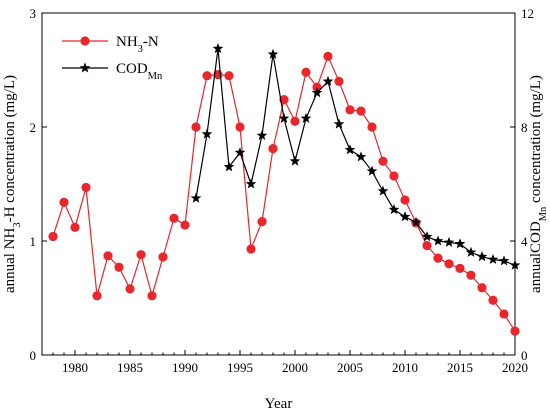 The image size is (550, 416). Describe the element at coordinates (240, 367) in the screenshot. I see `x-tick-label: 1995` at that location.